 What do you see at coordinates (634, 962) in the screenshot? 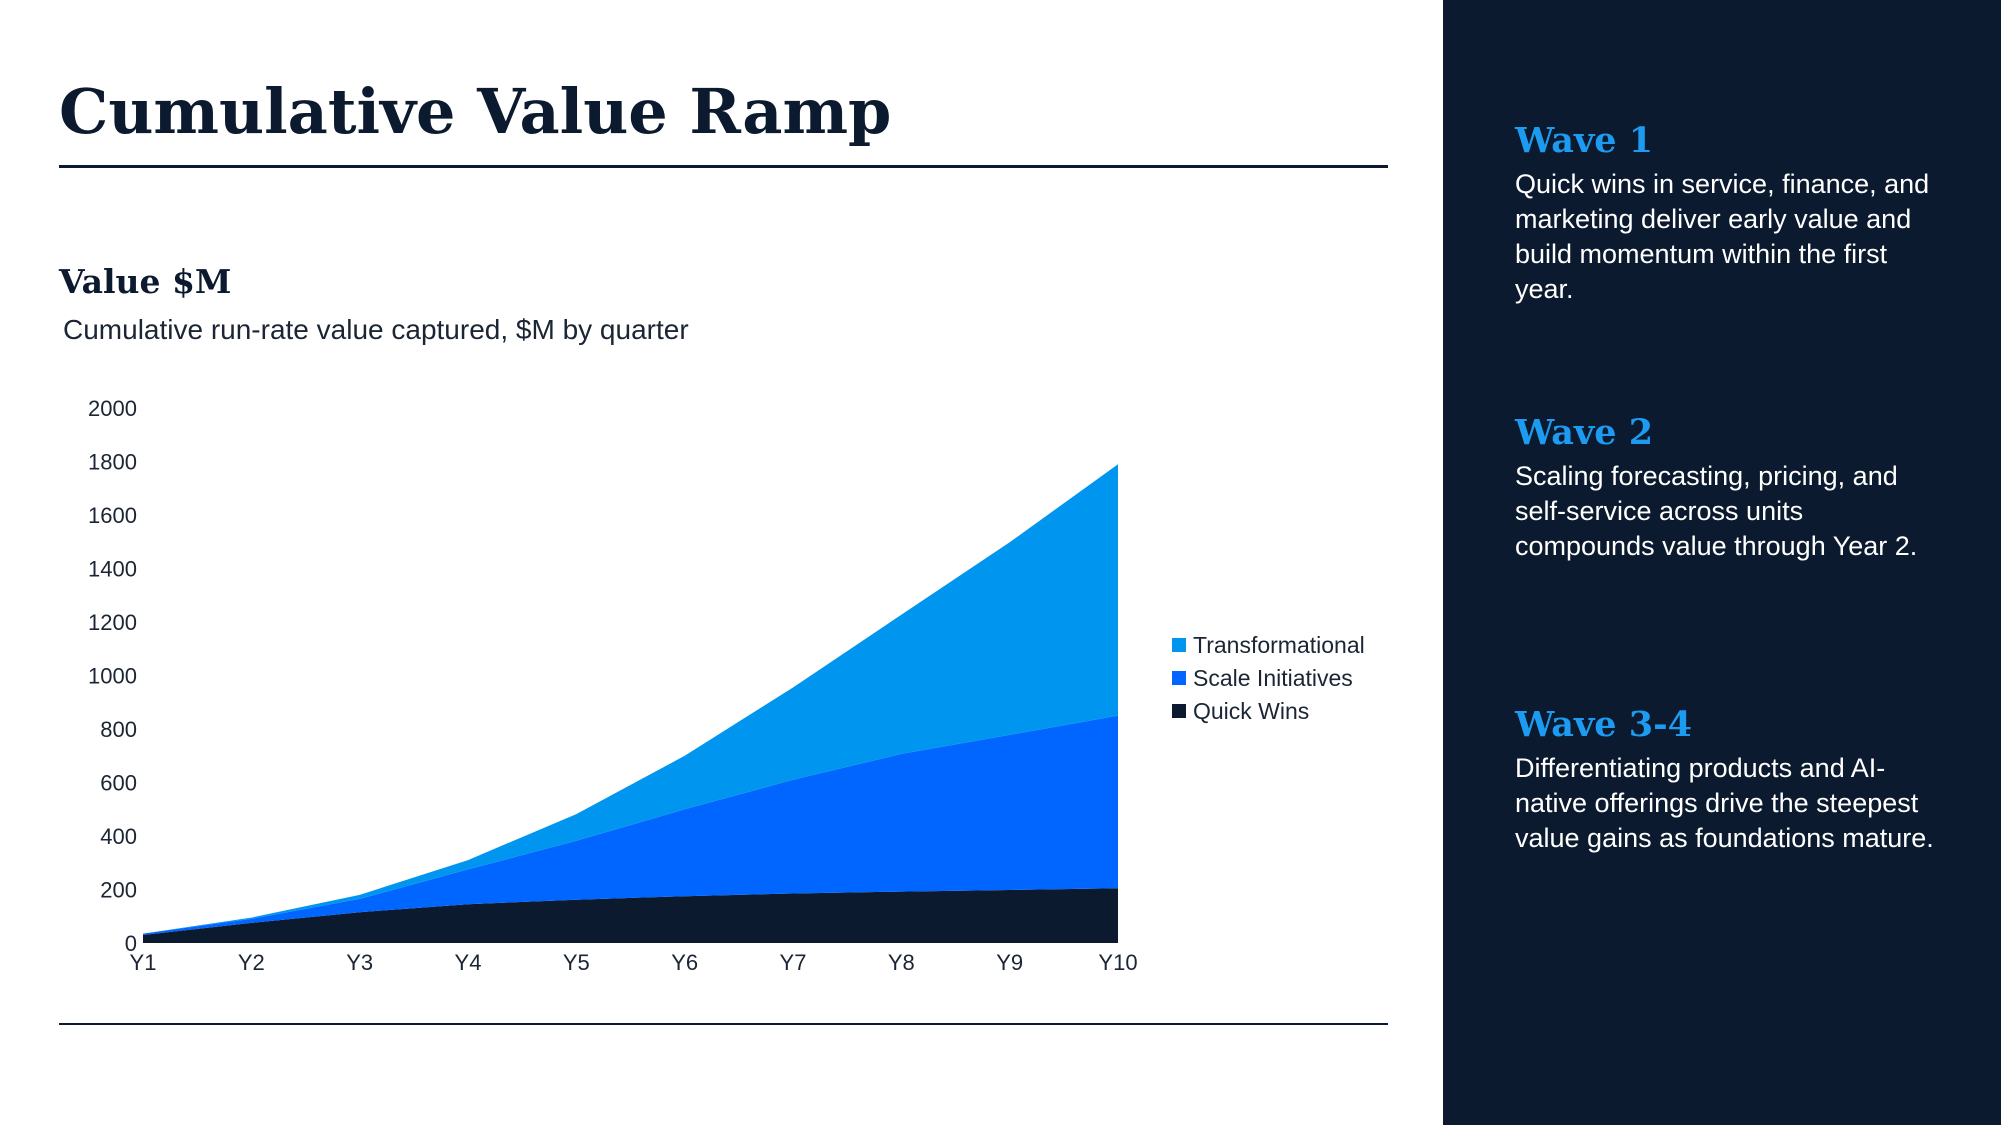
I see `x-axis: Y1 Y2 Y3 Y4 Y5 Y6 Y7 Y8 Y9 Y10` at bounding box center [634, 962].